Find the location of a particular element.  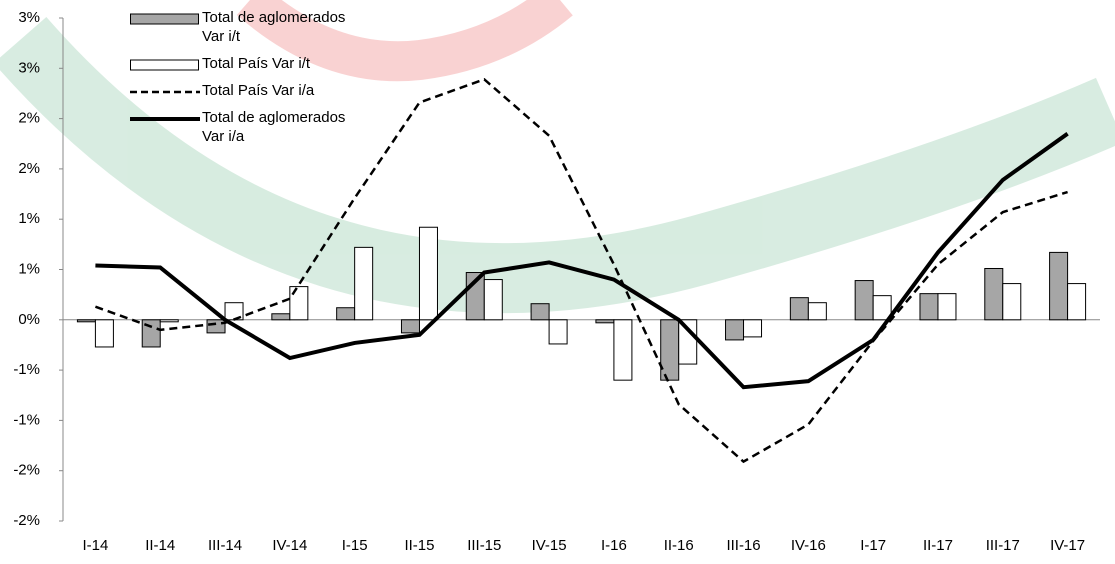

x-tick-label: I-16 is located at coordinates (614, 545).